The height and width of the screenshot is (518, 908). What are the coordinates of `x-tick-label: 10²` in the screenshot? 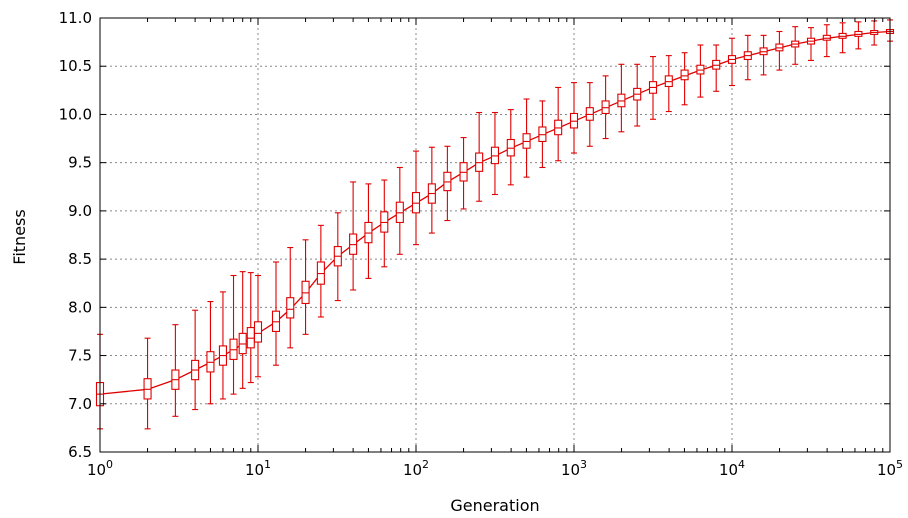 It's located at (416, 468).